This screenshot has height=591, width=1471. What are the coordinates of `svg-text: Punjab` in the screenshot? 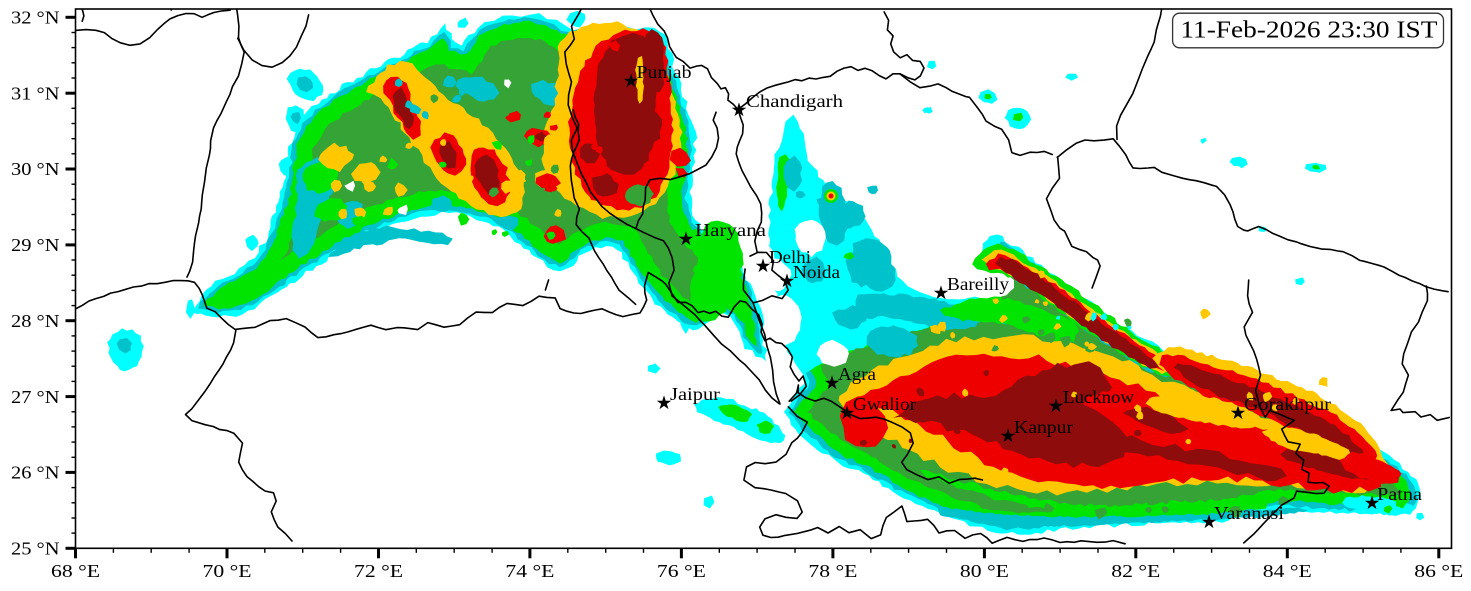 It's located at (664, 72).